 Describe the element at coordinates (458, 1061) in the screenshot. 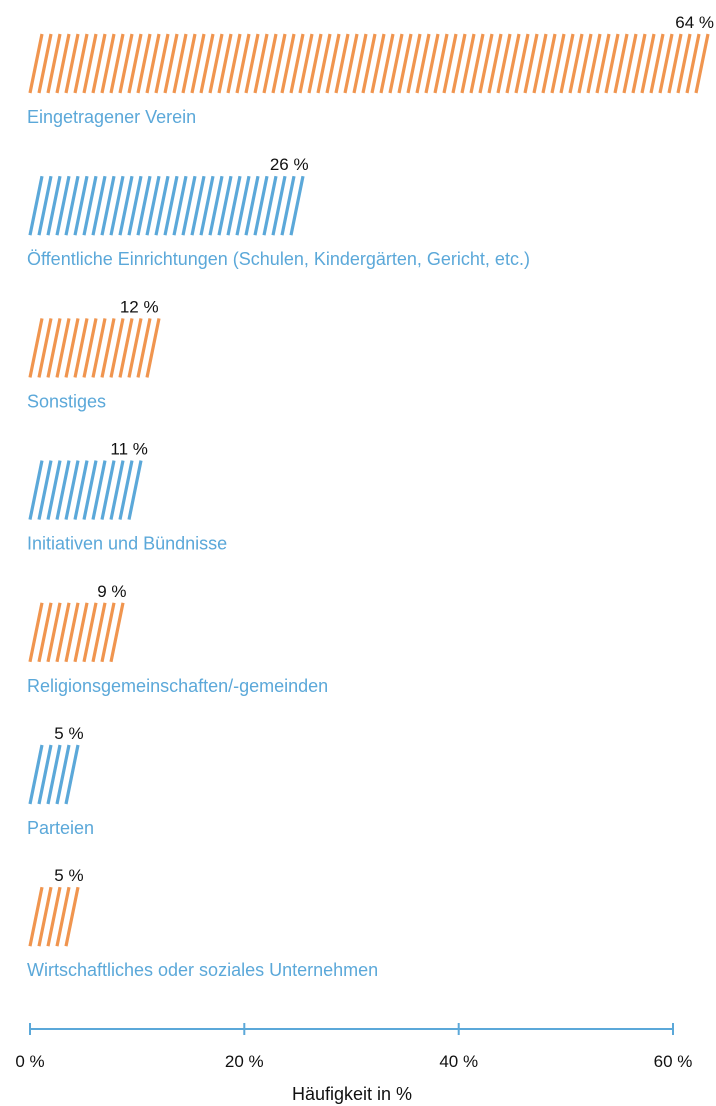

I see `x-tick-label: 40 %` at that location.